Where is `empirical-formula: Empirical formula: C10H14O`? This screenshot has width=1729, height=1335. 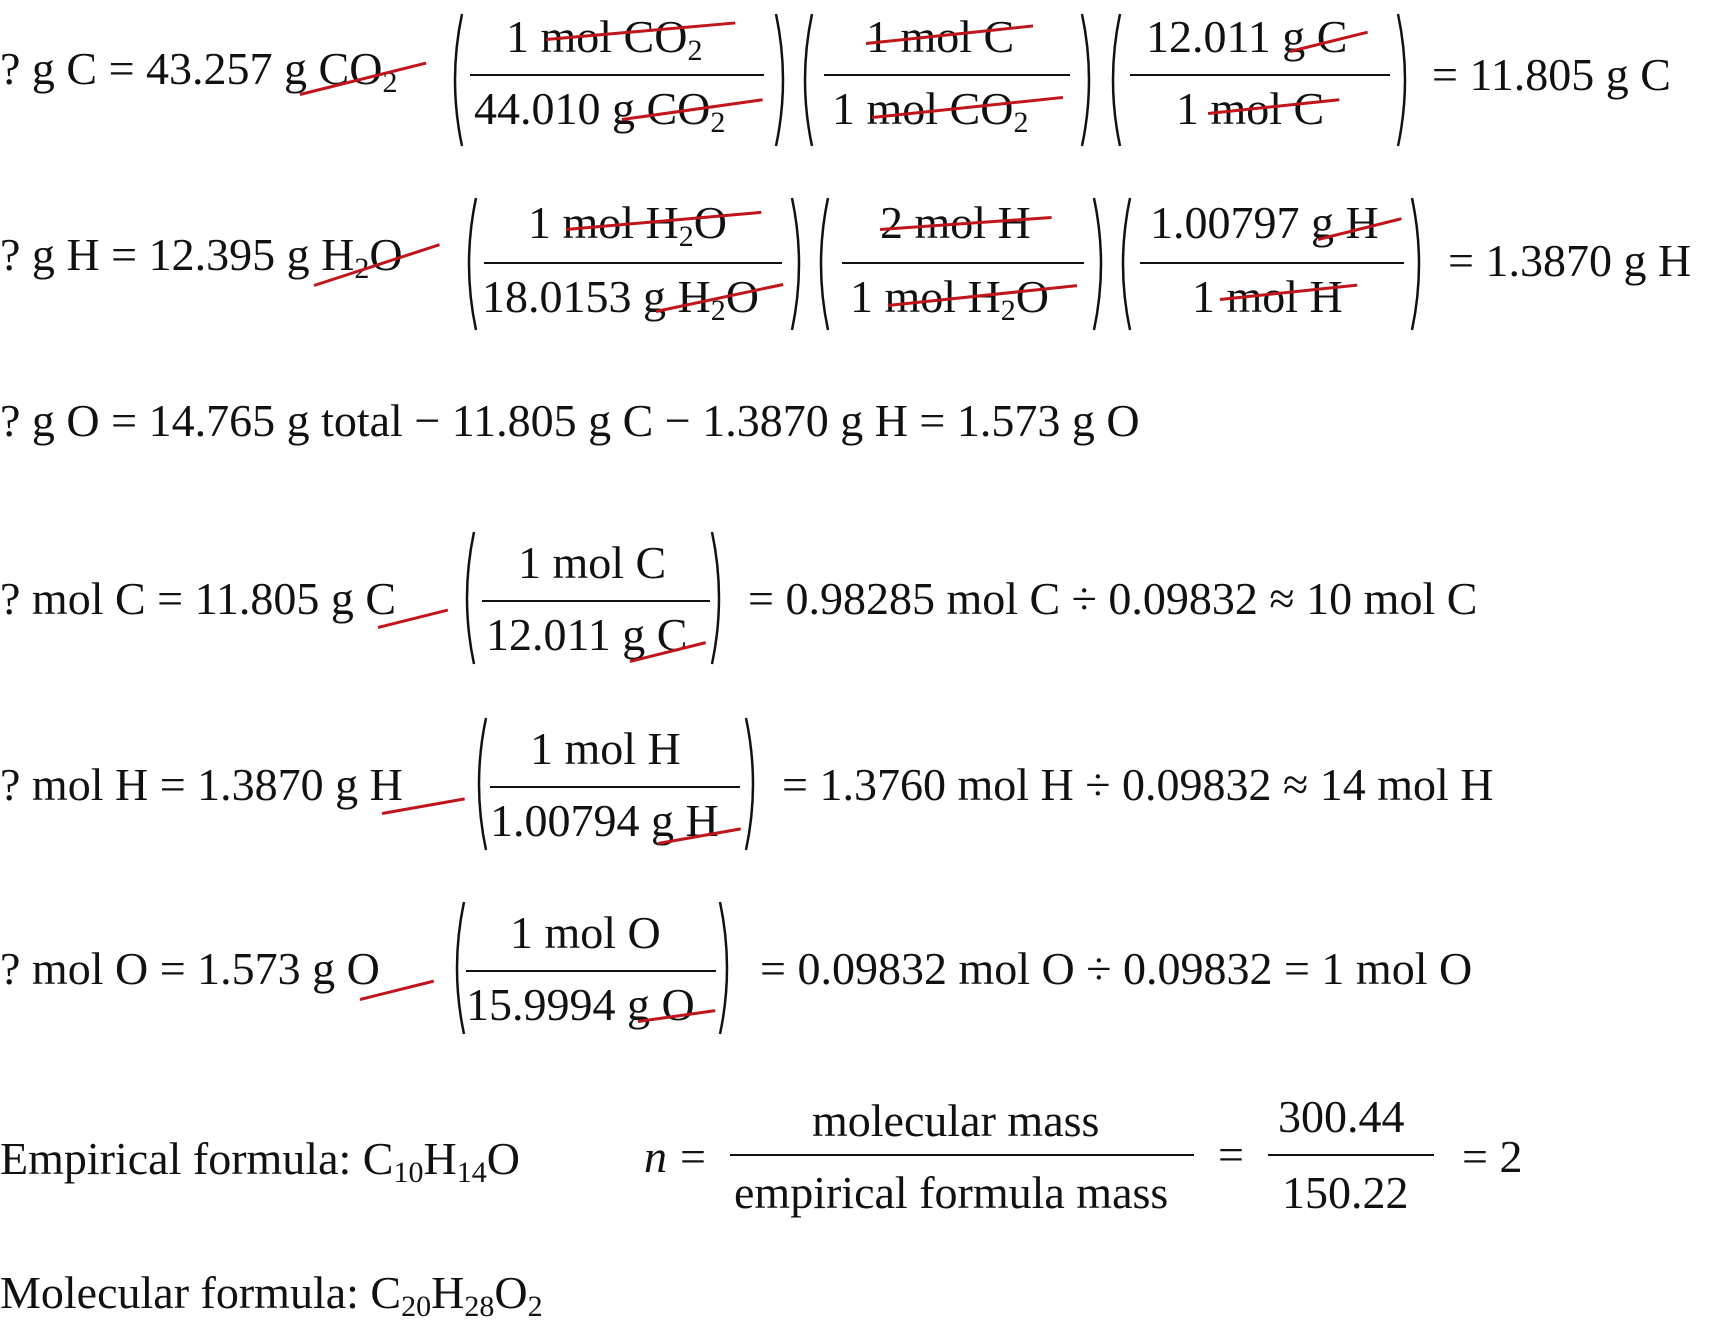 empirical-formula: Empirical formula: C10H14O is located at coordinates (260, 1161).